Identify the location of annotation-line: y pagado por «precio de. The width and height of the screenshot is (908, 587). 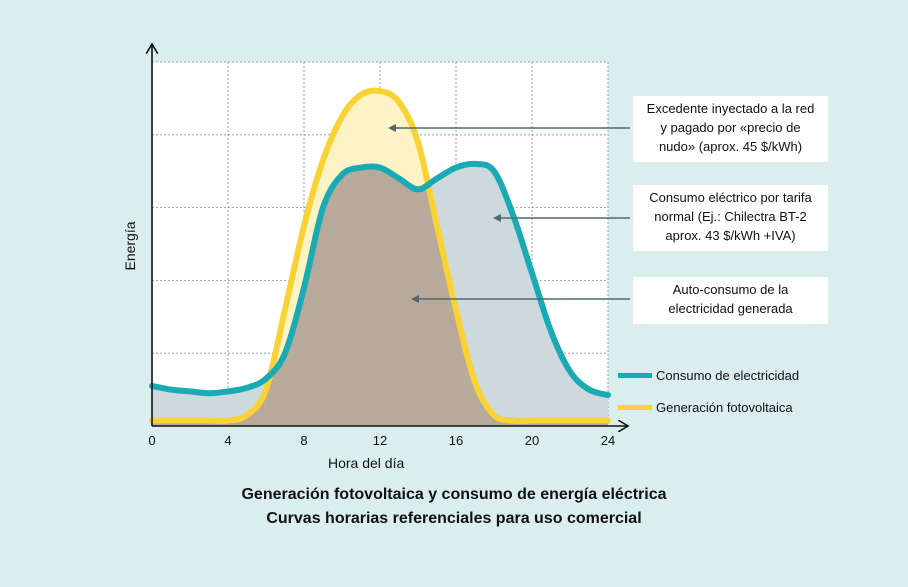
(730, 127).